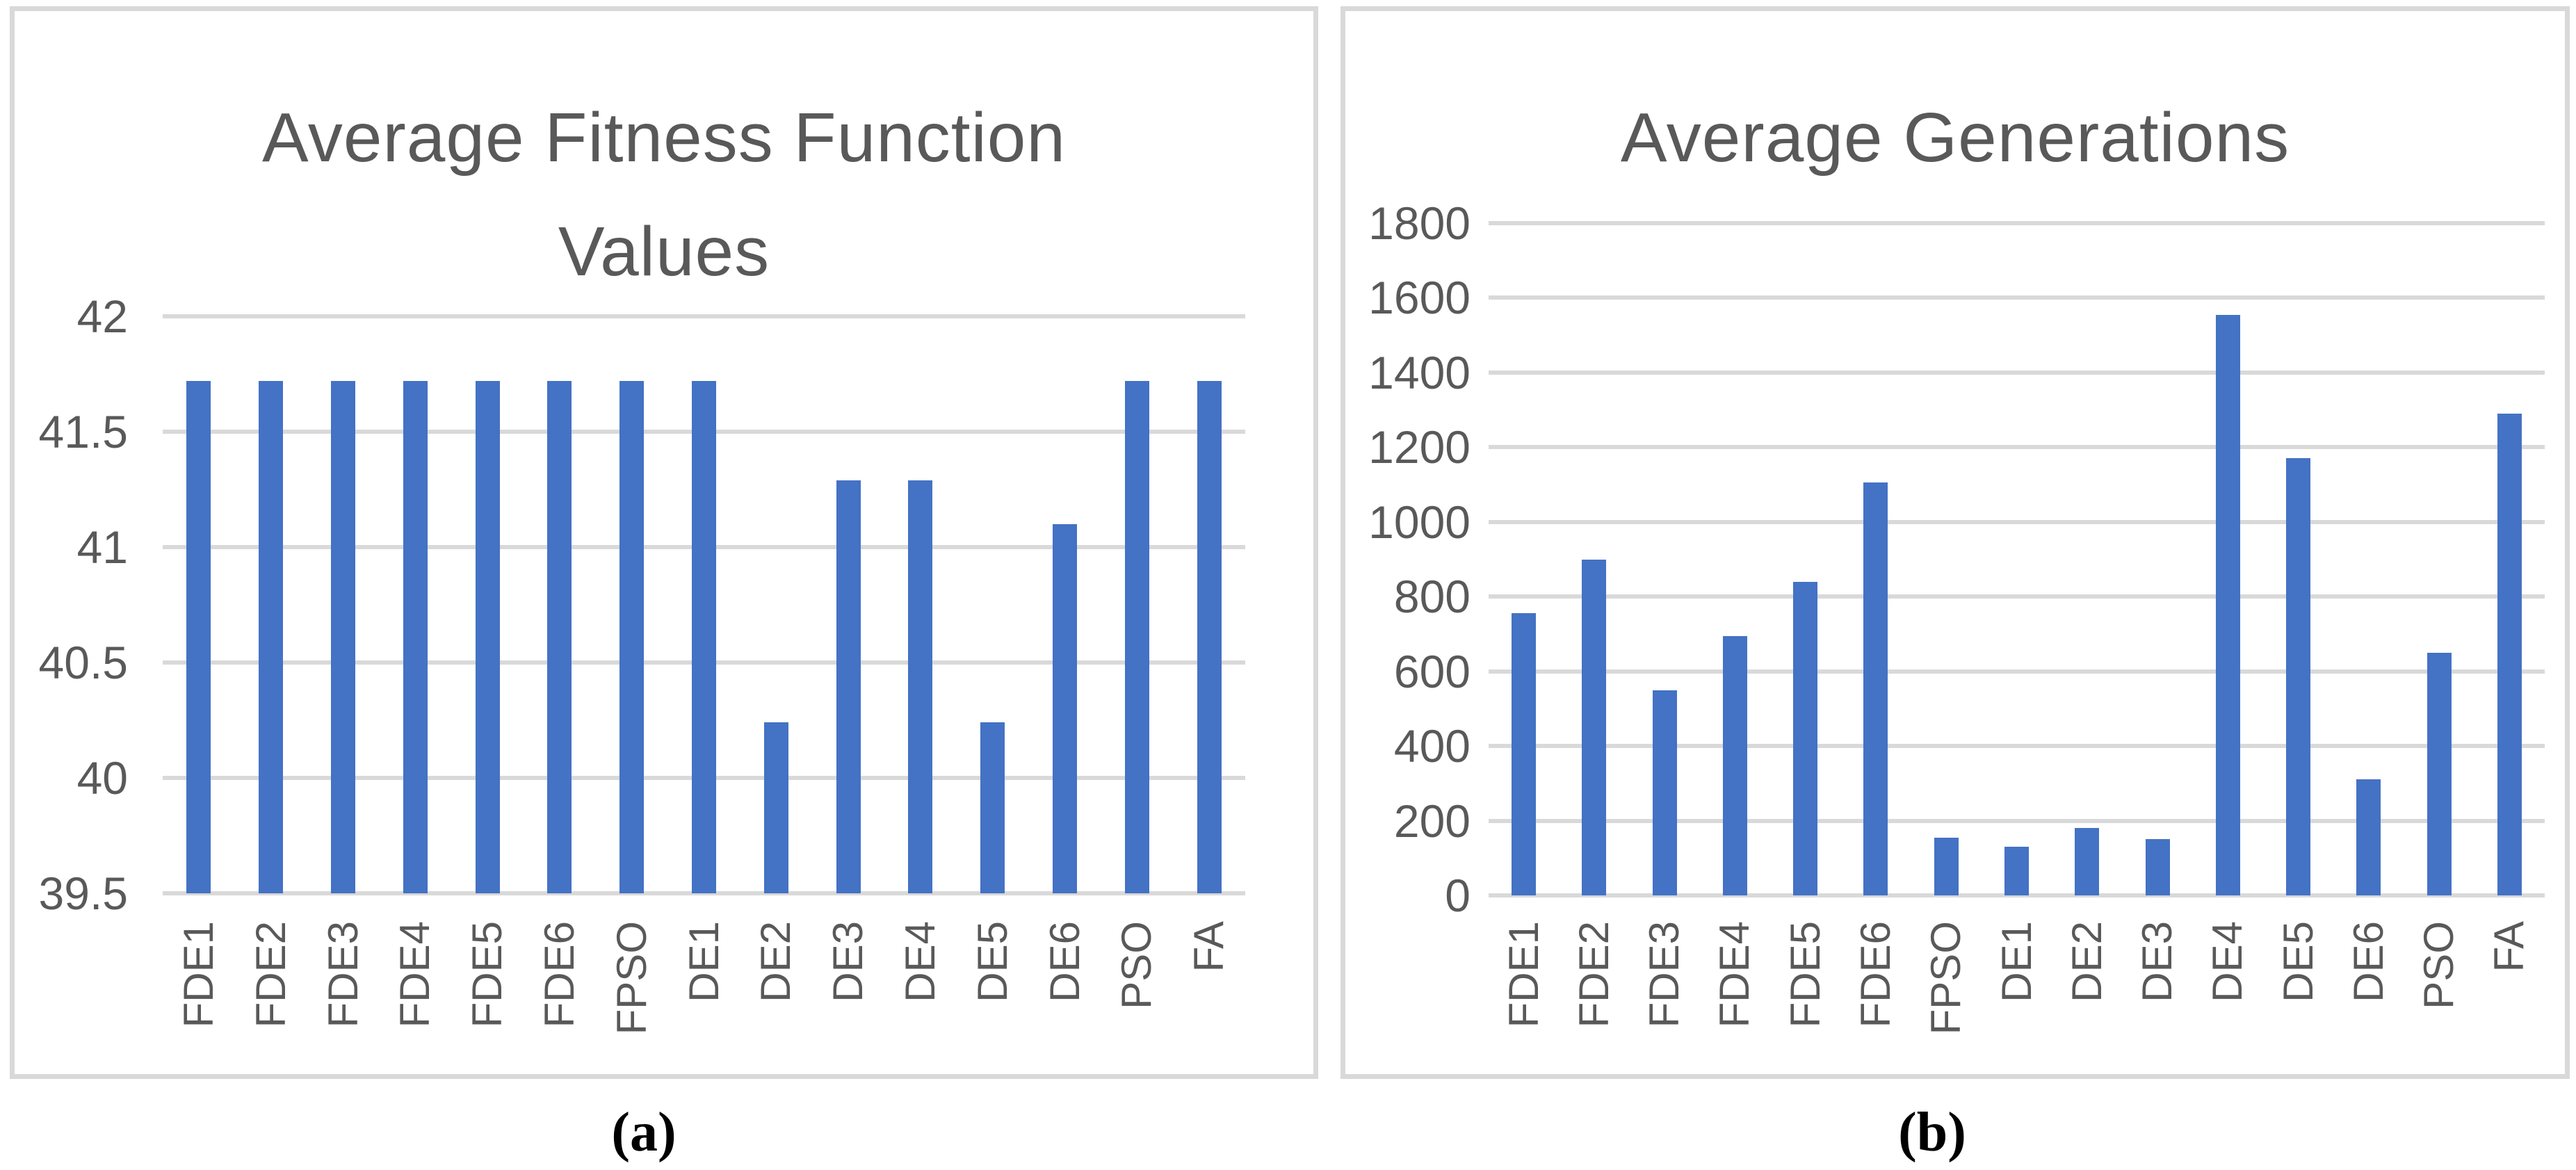 Image resolution: width=2576 pixels, height=1170 pixels. What do you see at coordinates (664, 195) in the screenshot?
I see `chart-title-a: Average Fitness Function Values` at bounding box center [664, 195].